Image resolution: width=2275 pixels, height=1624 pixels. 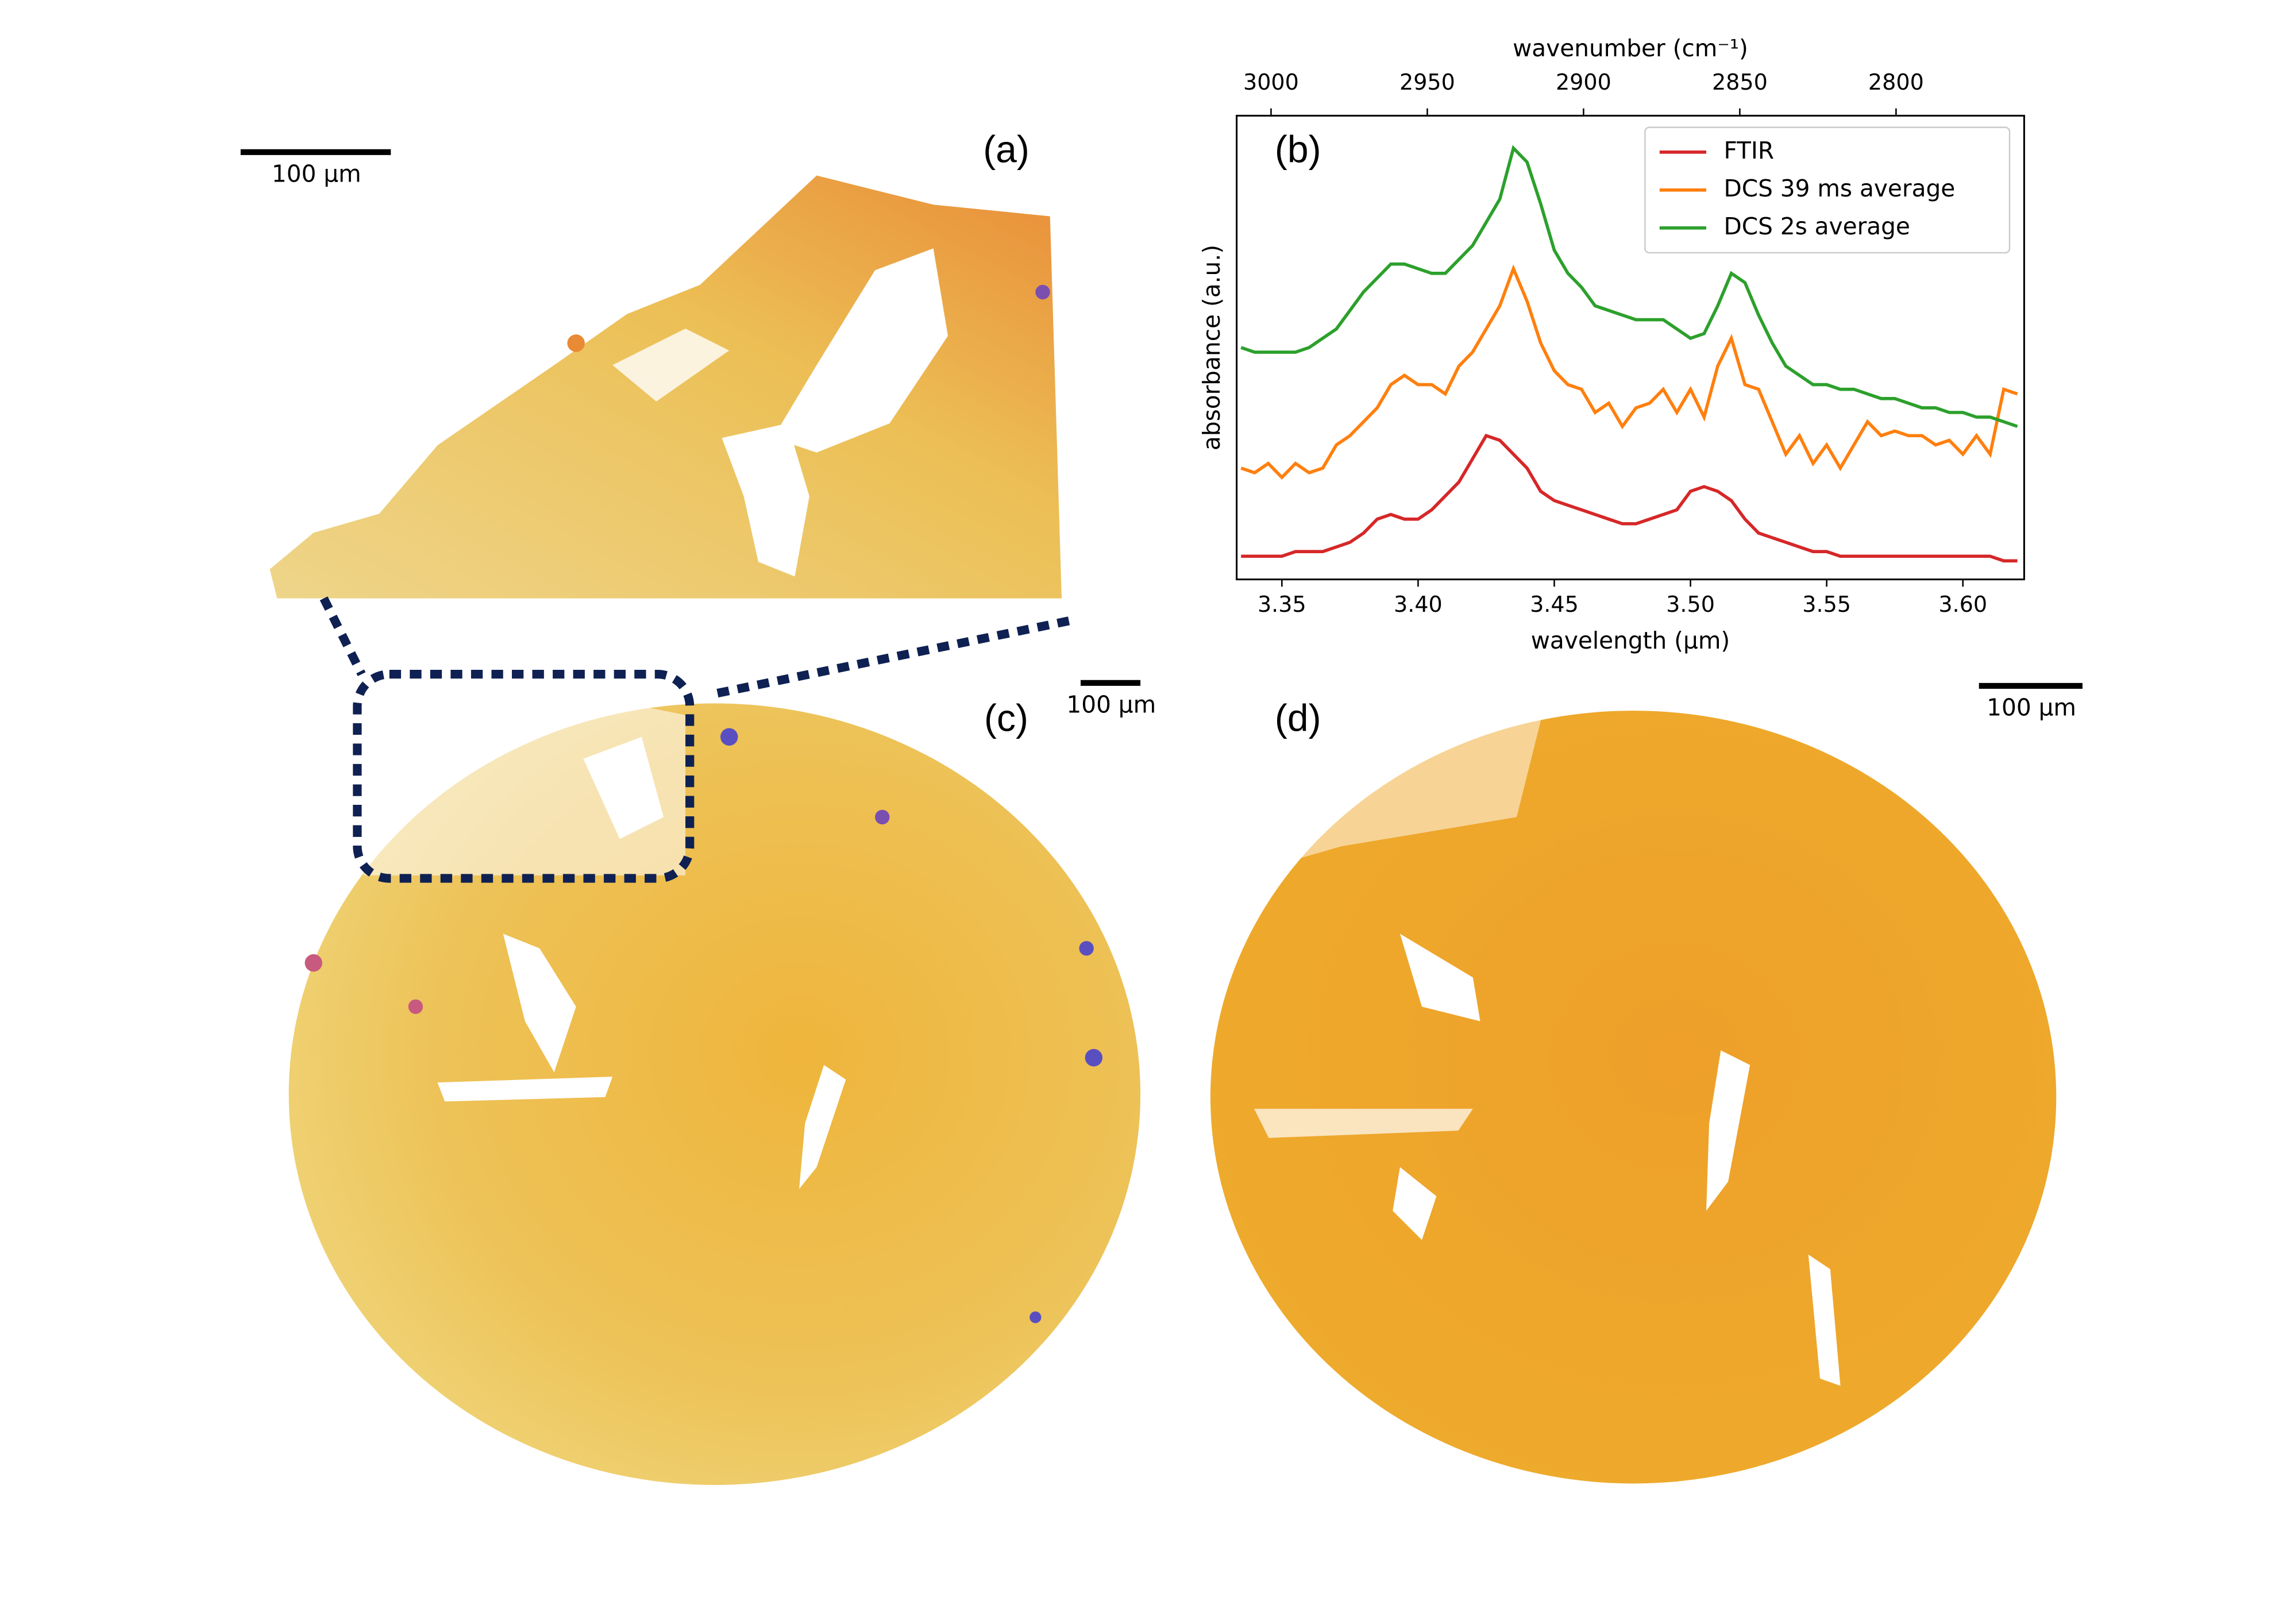 I want to click on panel-label: (a), so click(x=1006, y=149).